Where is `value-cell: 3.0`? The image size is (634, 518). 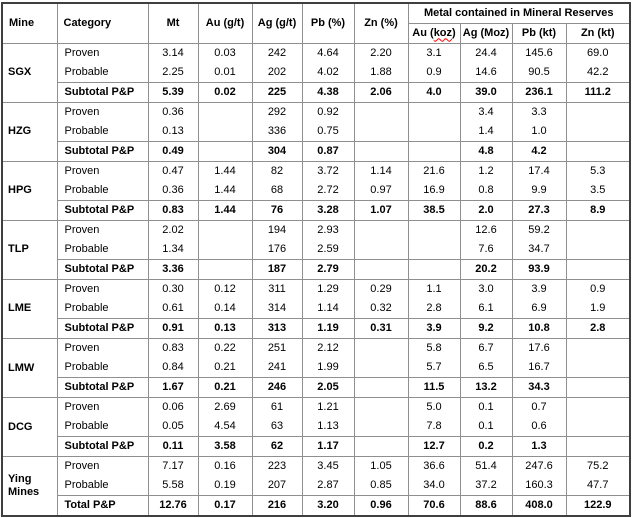
value-cell: 3.0 is located at coordinates (486, 288).